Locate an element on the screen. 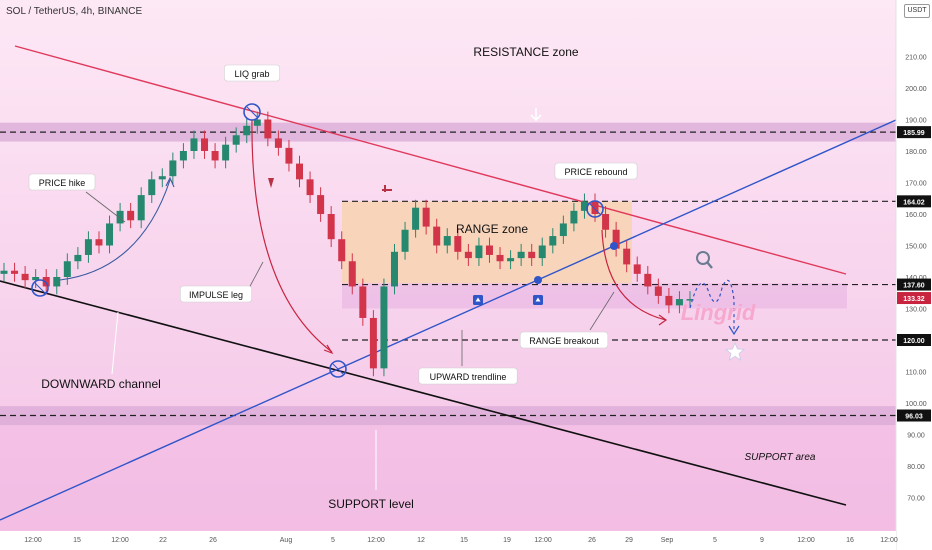 This screenshot has height=550, width=932. x-tick-label: 12 is located at coordinates (421, 540).